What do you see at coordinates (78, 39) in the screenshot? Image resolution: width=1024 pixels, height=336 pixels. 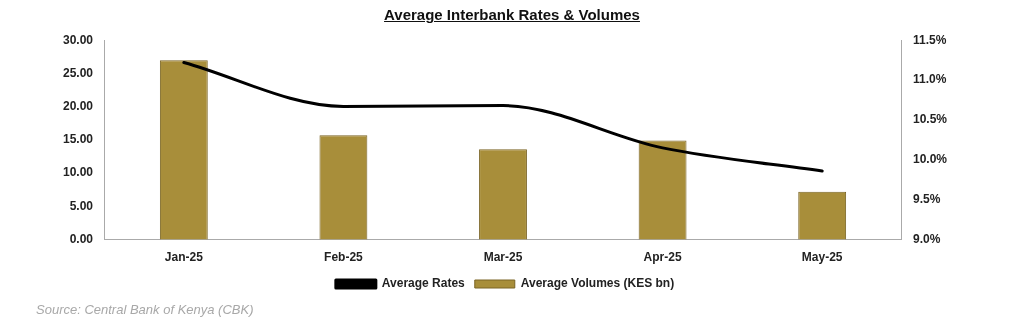 I see `y-tick-label: 30.00` at bounding box center [78, 39].